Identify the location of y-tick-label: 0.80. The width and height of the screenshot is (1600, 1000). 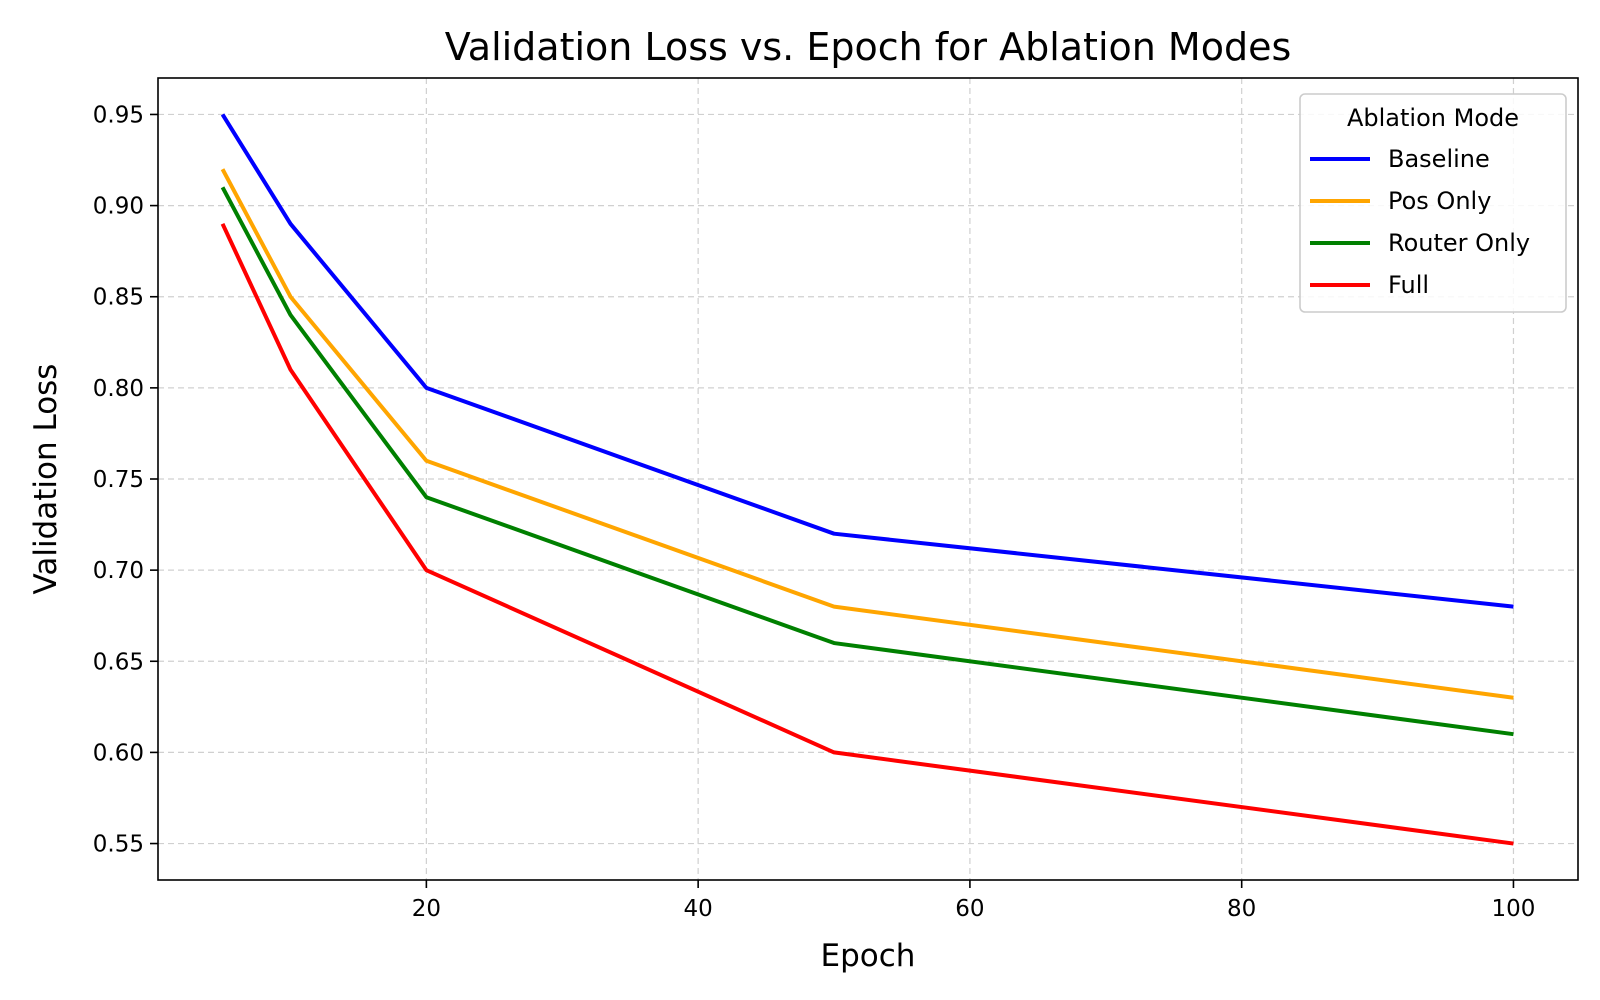
(118, 389).